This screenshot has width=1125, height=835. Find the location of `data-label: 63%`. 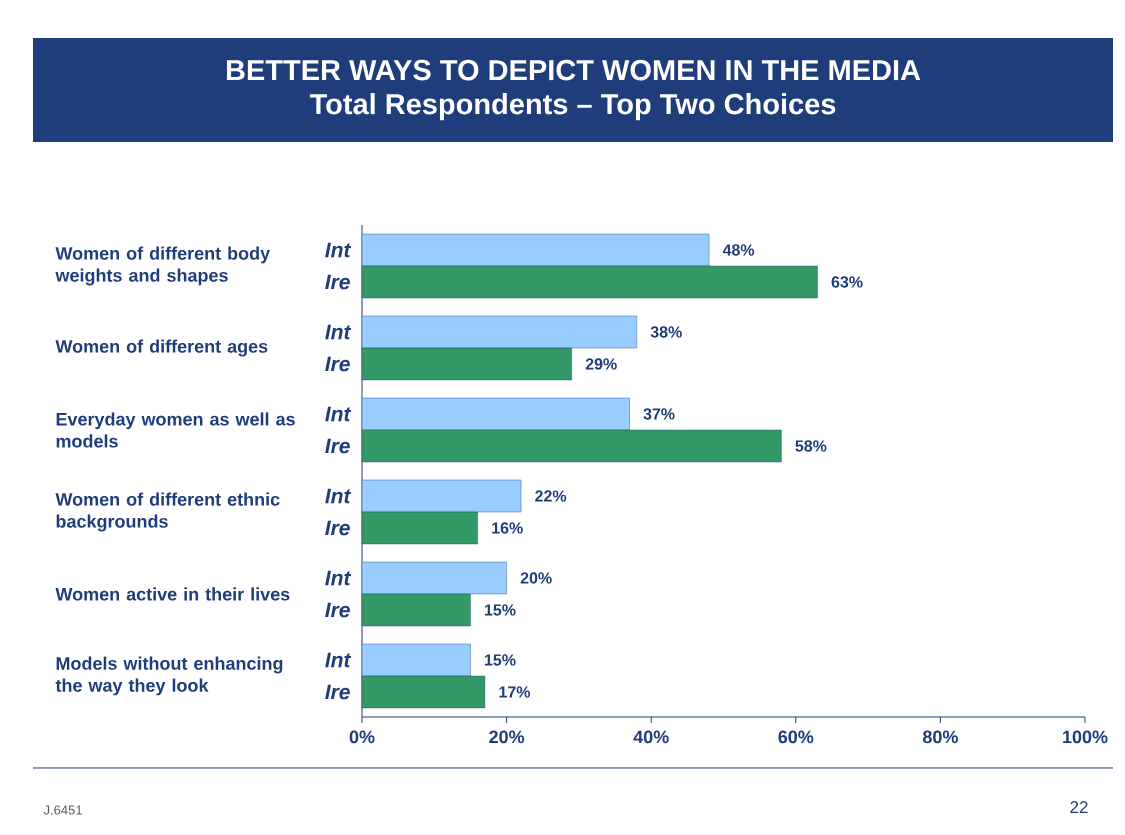

data-label: 63% is located at coordinates (847, 282).